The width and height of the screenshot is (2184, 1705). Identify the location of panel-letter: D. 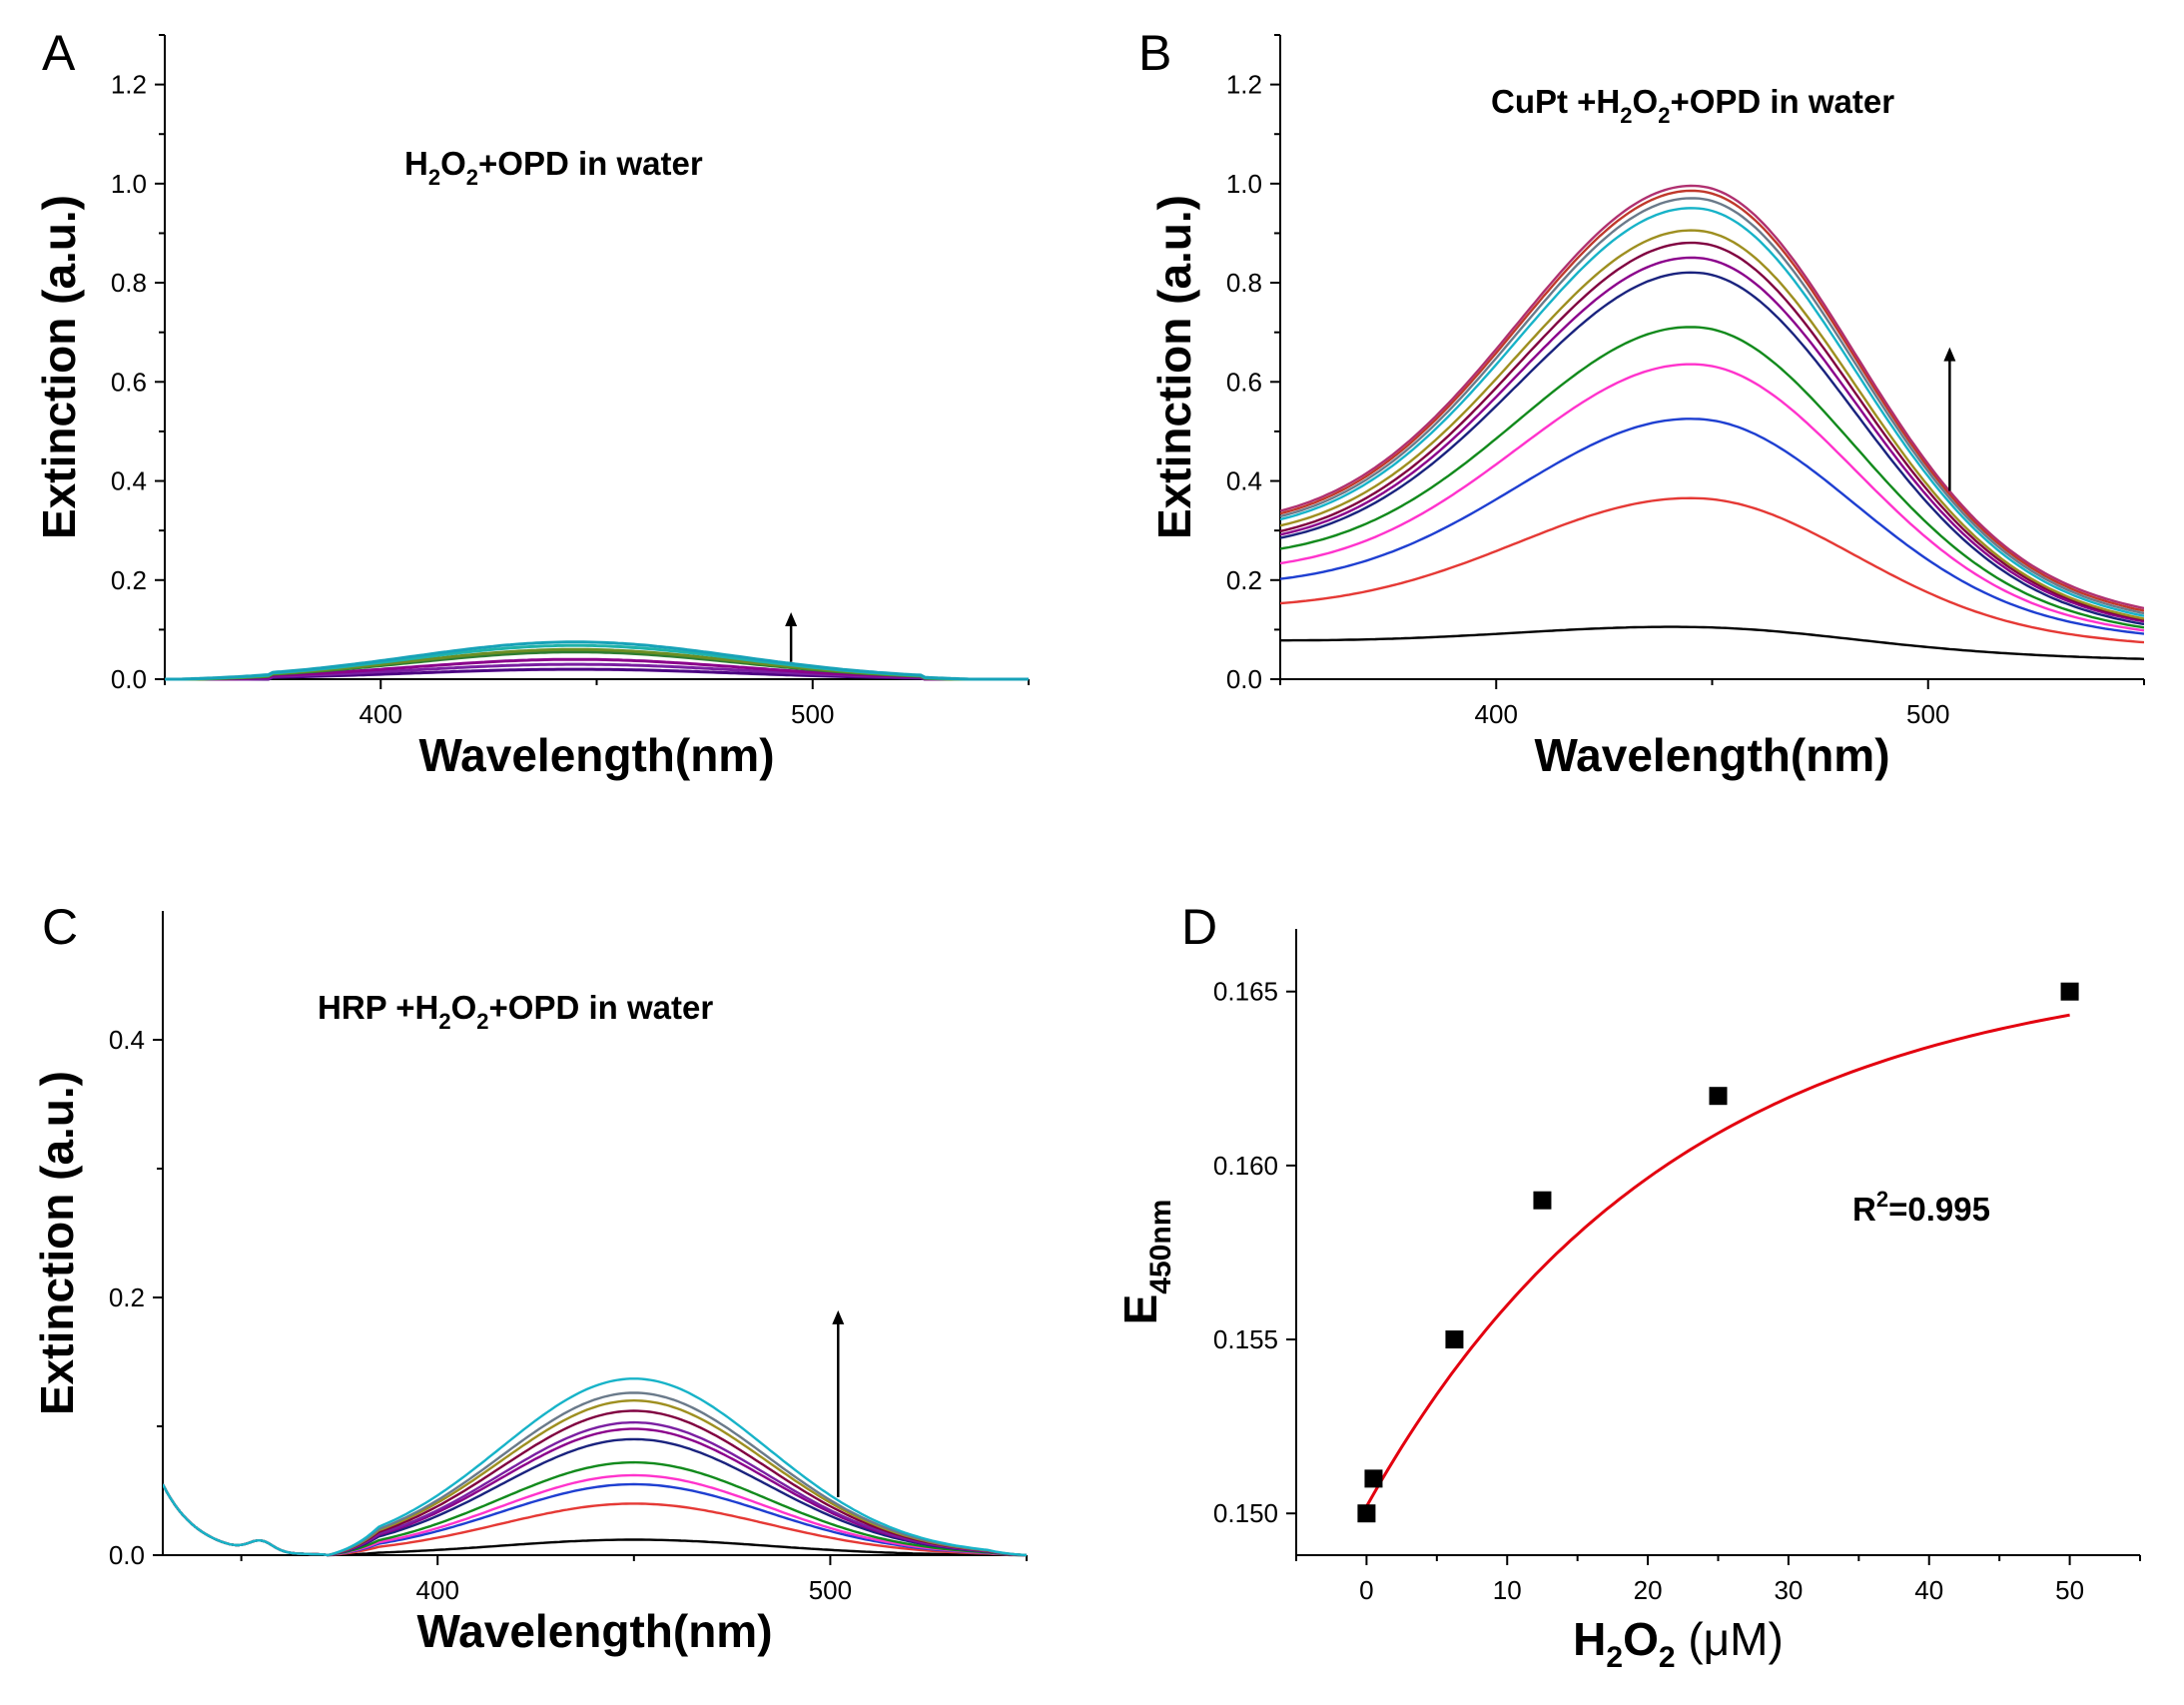
(1199, 927).